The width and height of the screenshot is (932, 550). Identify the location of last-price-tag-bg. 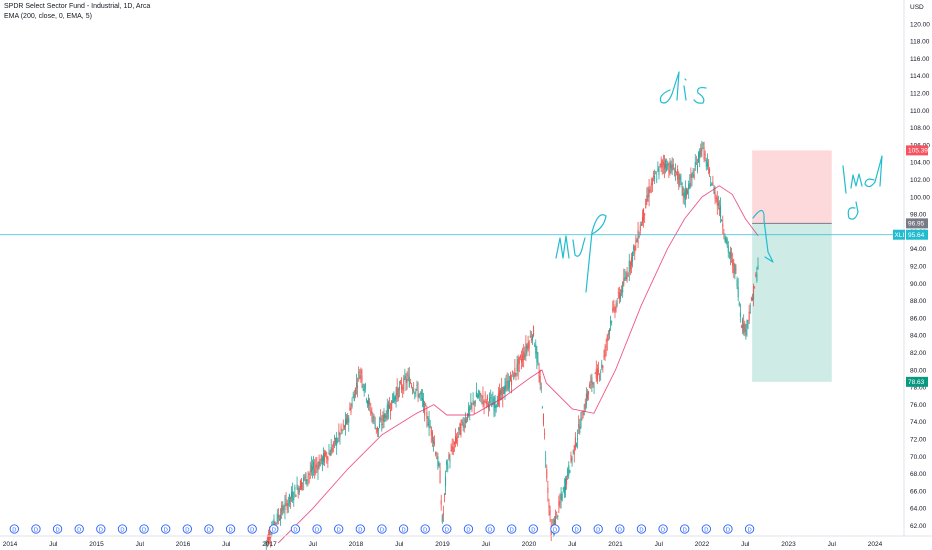
(917, 234).